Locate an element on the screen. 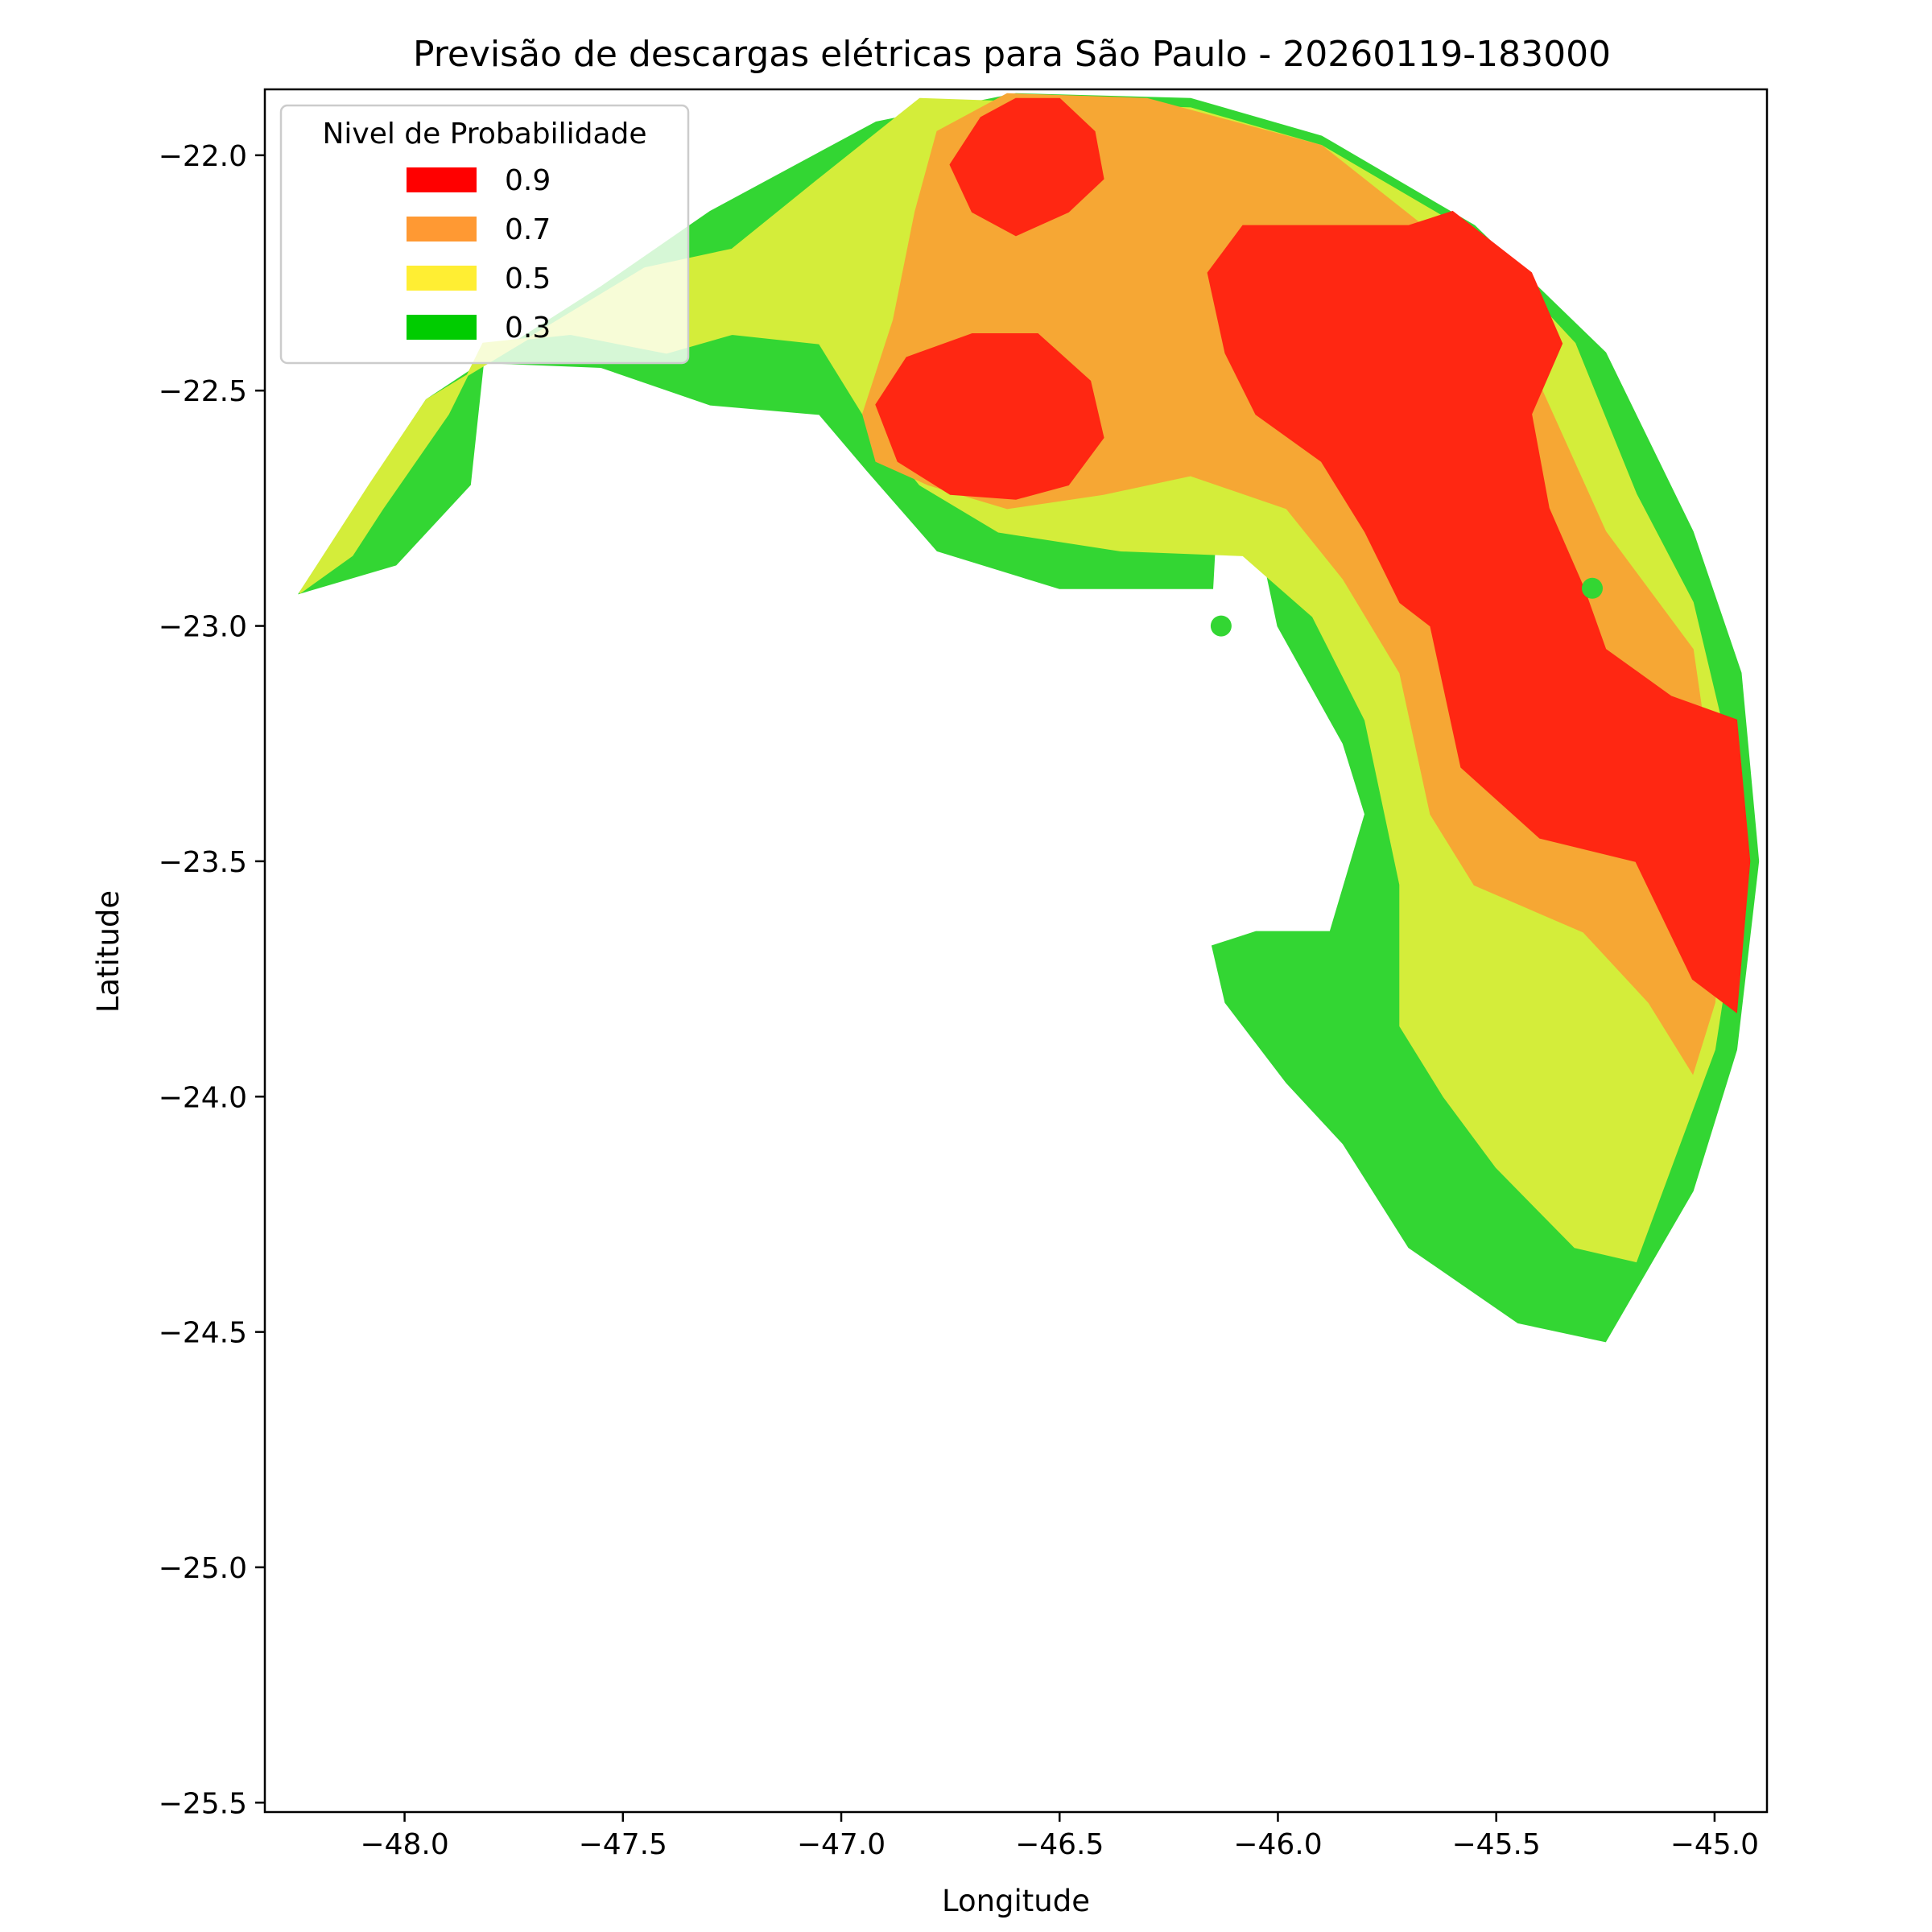 The image size is (1932, 1932). x-tick-label: −46.5 is located at coordinates (1059, 1845).